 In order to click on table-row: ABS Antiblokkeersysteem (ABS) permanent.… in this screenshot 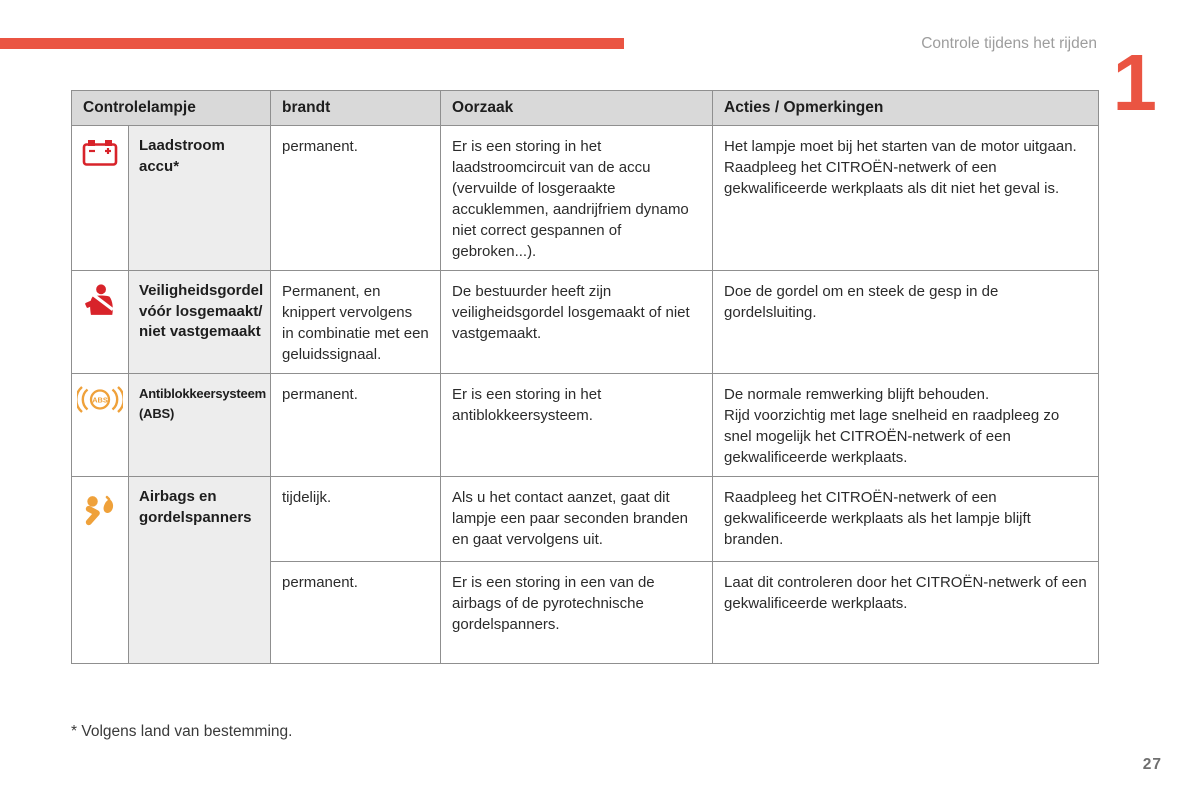, I will do `click(585, 425)`.